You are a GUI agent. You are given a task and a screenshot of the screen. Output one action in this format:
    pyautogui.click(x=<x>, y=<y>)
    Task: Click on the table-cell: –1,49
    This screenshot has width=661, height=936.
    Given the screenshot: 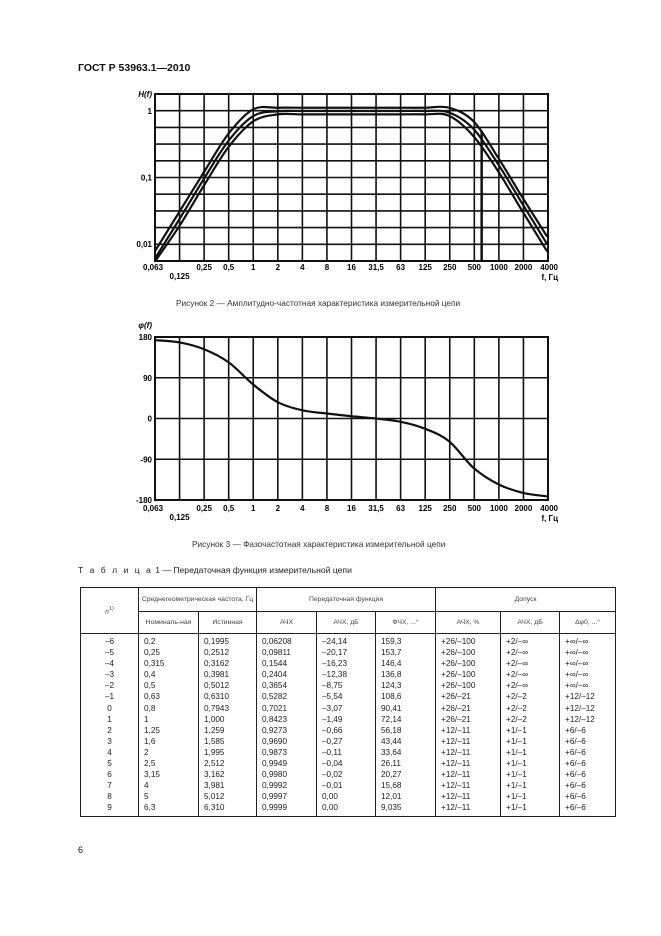 What is the action you would take?
    pyautogui.click(x=346, y=719)
    